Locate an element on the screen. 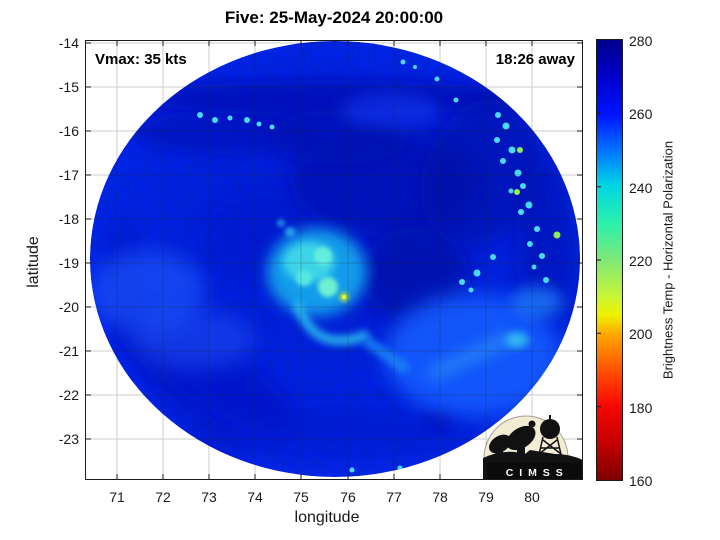 This screenshot has height=540, width=720. y-tick-label: -22 is located at coordinates (68, 395).